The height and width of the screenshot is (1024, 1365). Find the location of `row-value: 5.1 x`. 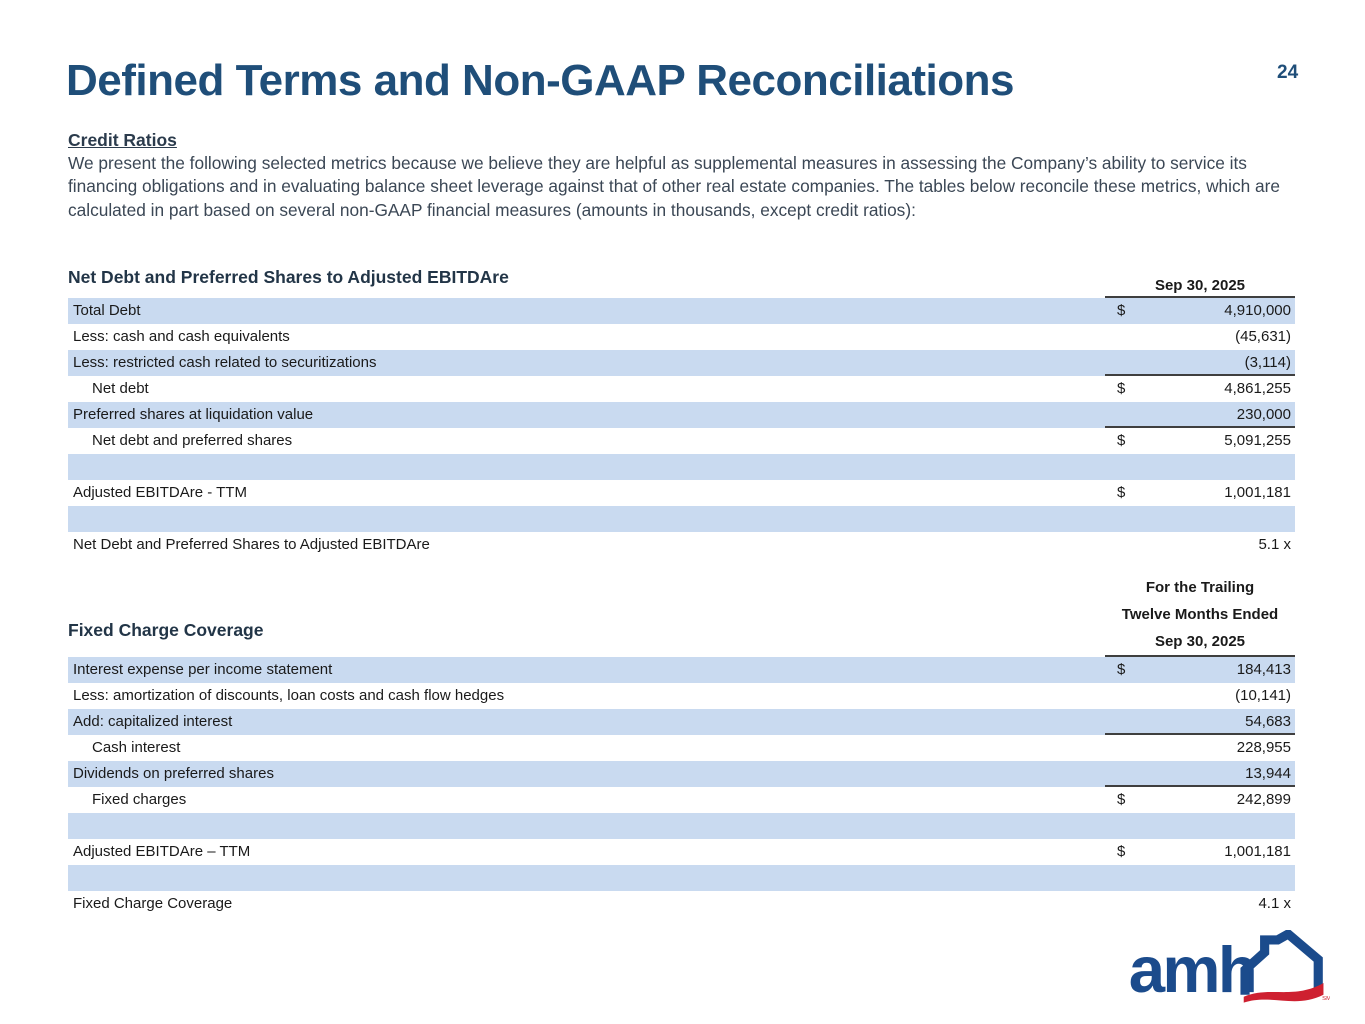

row-value: 5.1 x is located at coordinates (1274, 544).